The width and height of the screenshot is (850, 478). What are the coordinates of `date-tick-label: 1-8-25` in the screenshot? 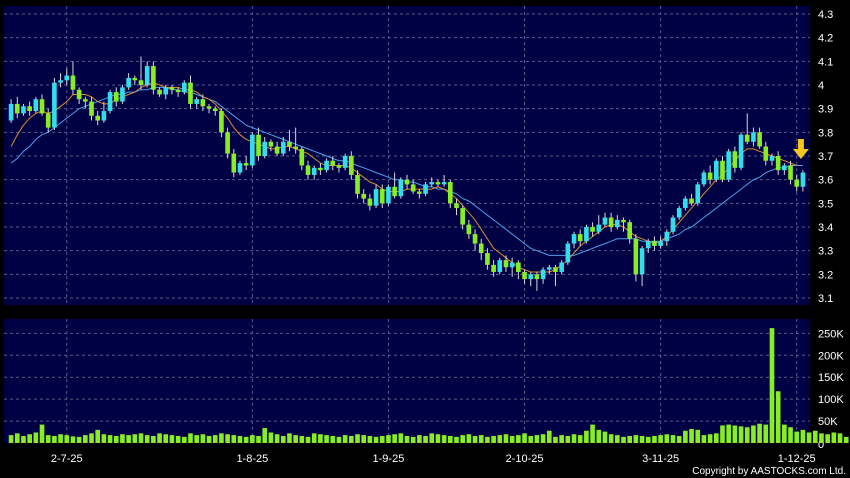 It's located at (252, 459).